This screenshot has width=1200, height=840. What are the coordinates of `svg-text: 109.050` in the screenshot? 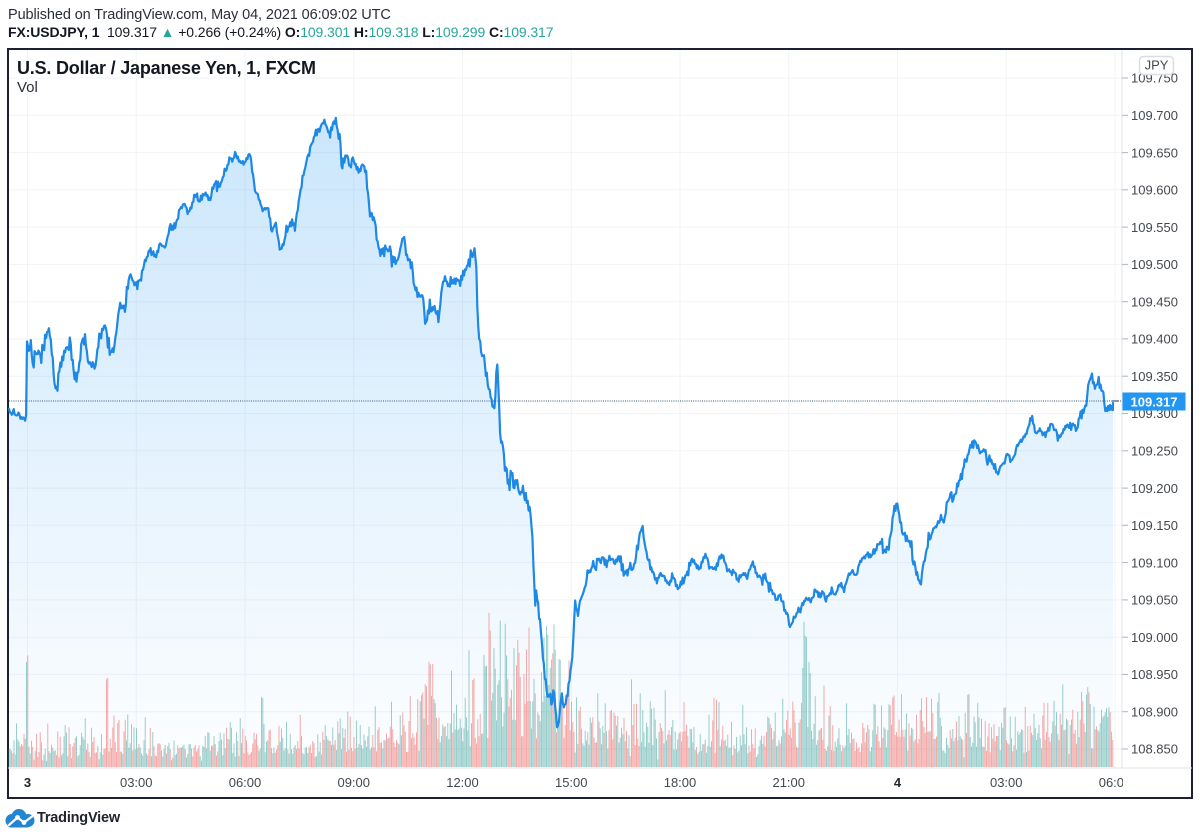 It's located at (1154, 600).